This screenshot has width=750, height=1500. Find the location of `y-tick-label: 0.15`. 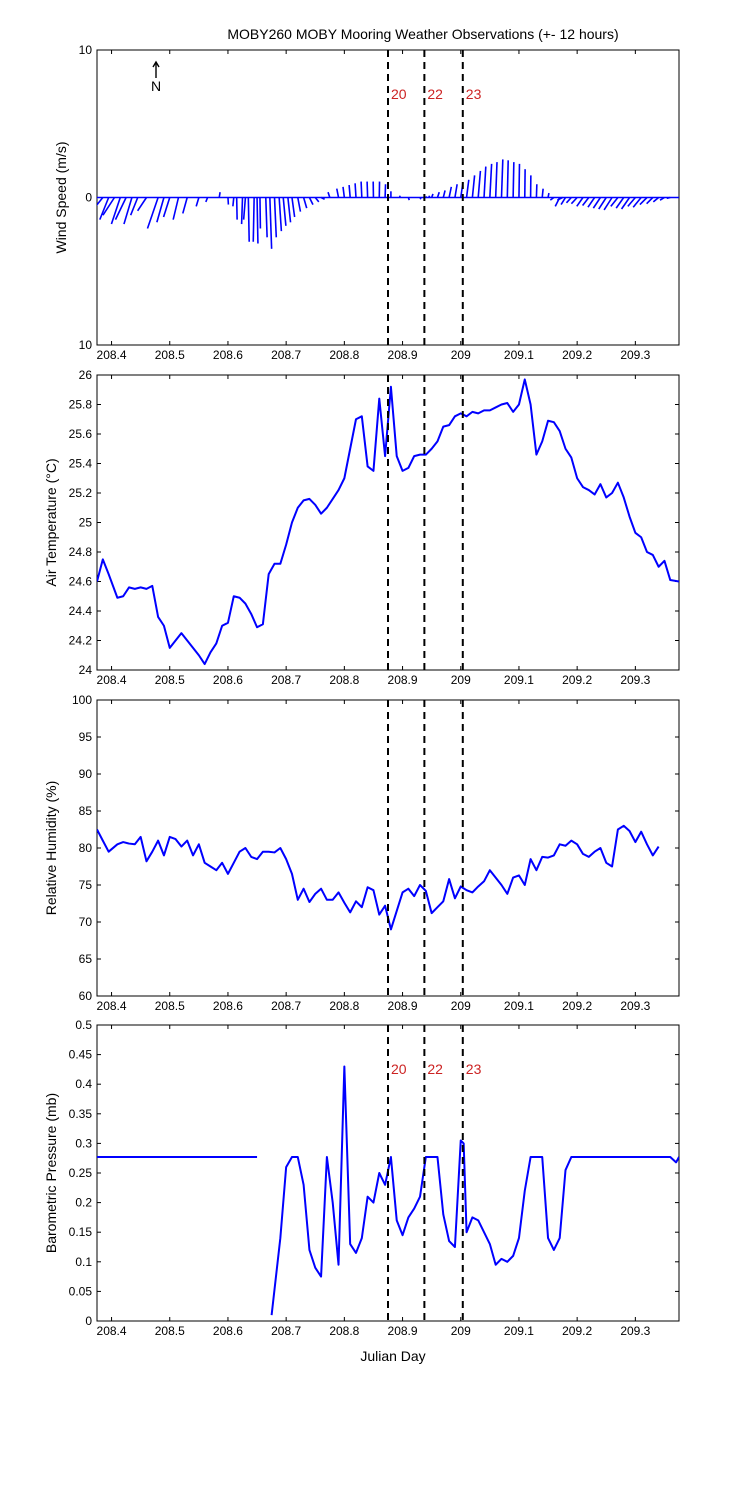

y-tick-label: 0.15 is located at coordinates (81, 1232).